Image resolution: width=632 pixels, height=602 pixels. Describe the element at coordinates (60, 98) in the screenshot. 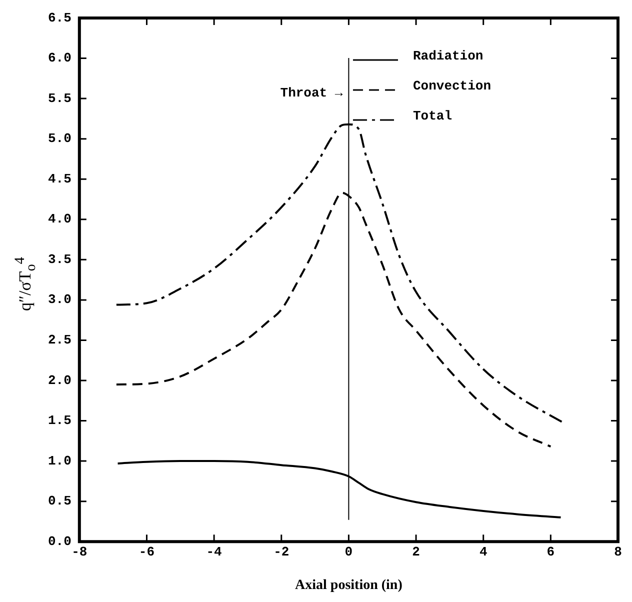

I see `y-tick-label: 5.5` at that location.